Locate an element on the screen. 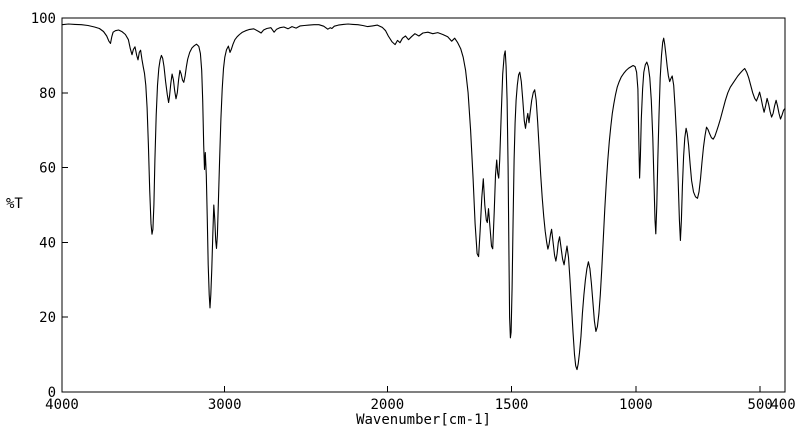  x-axis-label: Wavenumber[cm-1] is located at coordinates (423, 420).